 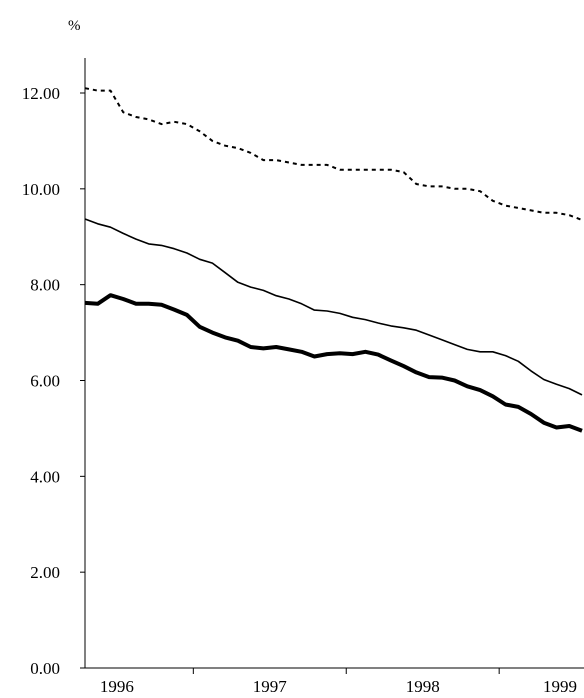 I want to click on x-tick-label: 1999, so click(x=560, y=686).